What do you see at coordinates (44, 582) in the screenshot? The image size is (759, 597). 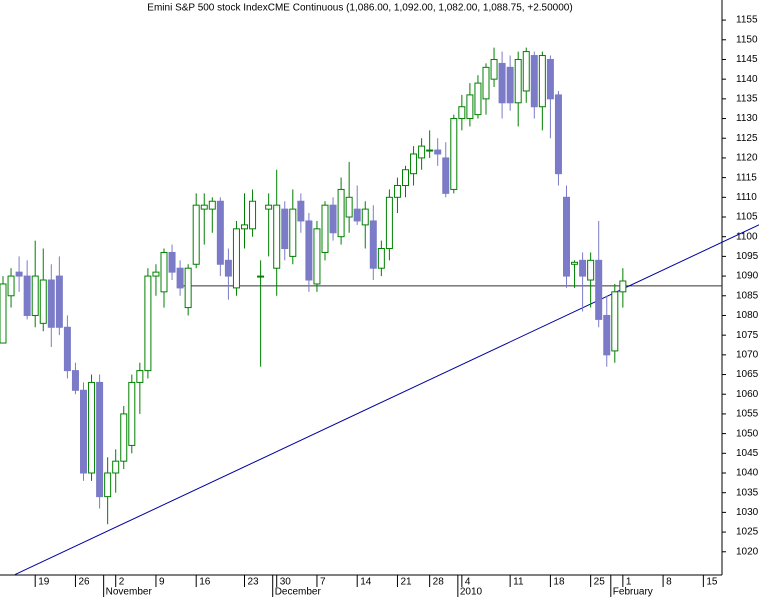 I see `x-tick-label: 19` at bounding box center [44, 582].